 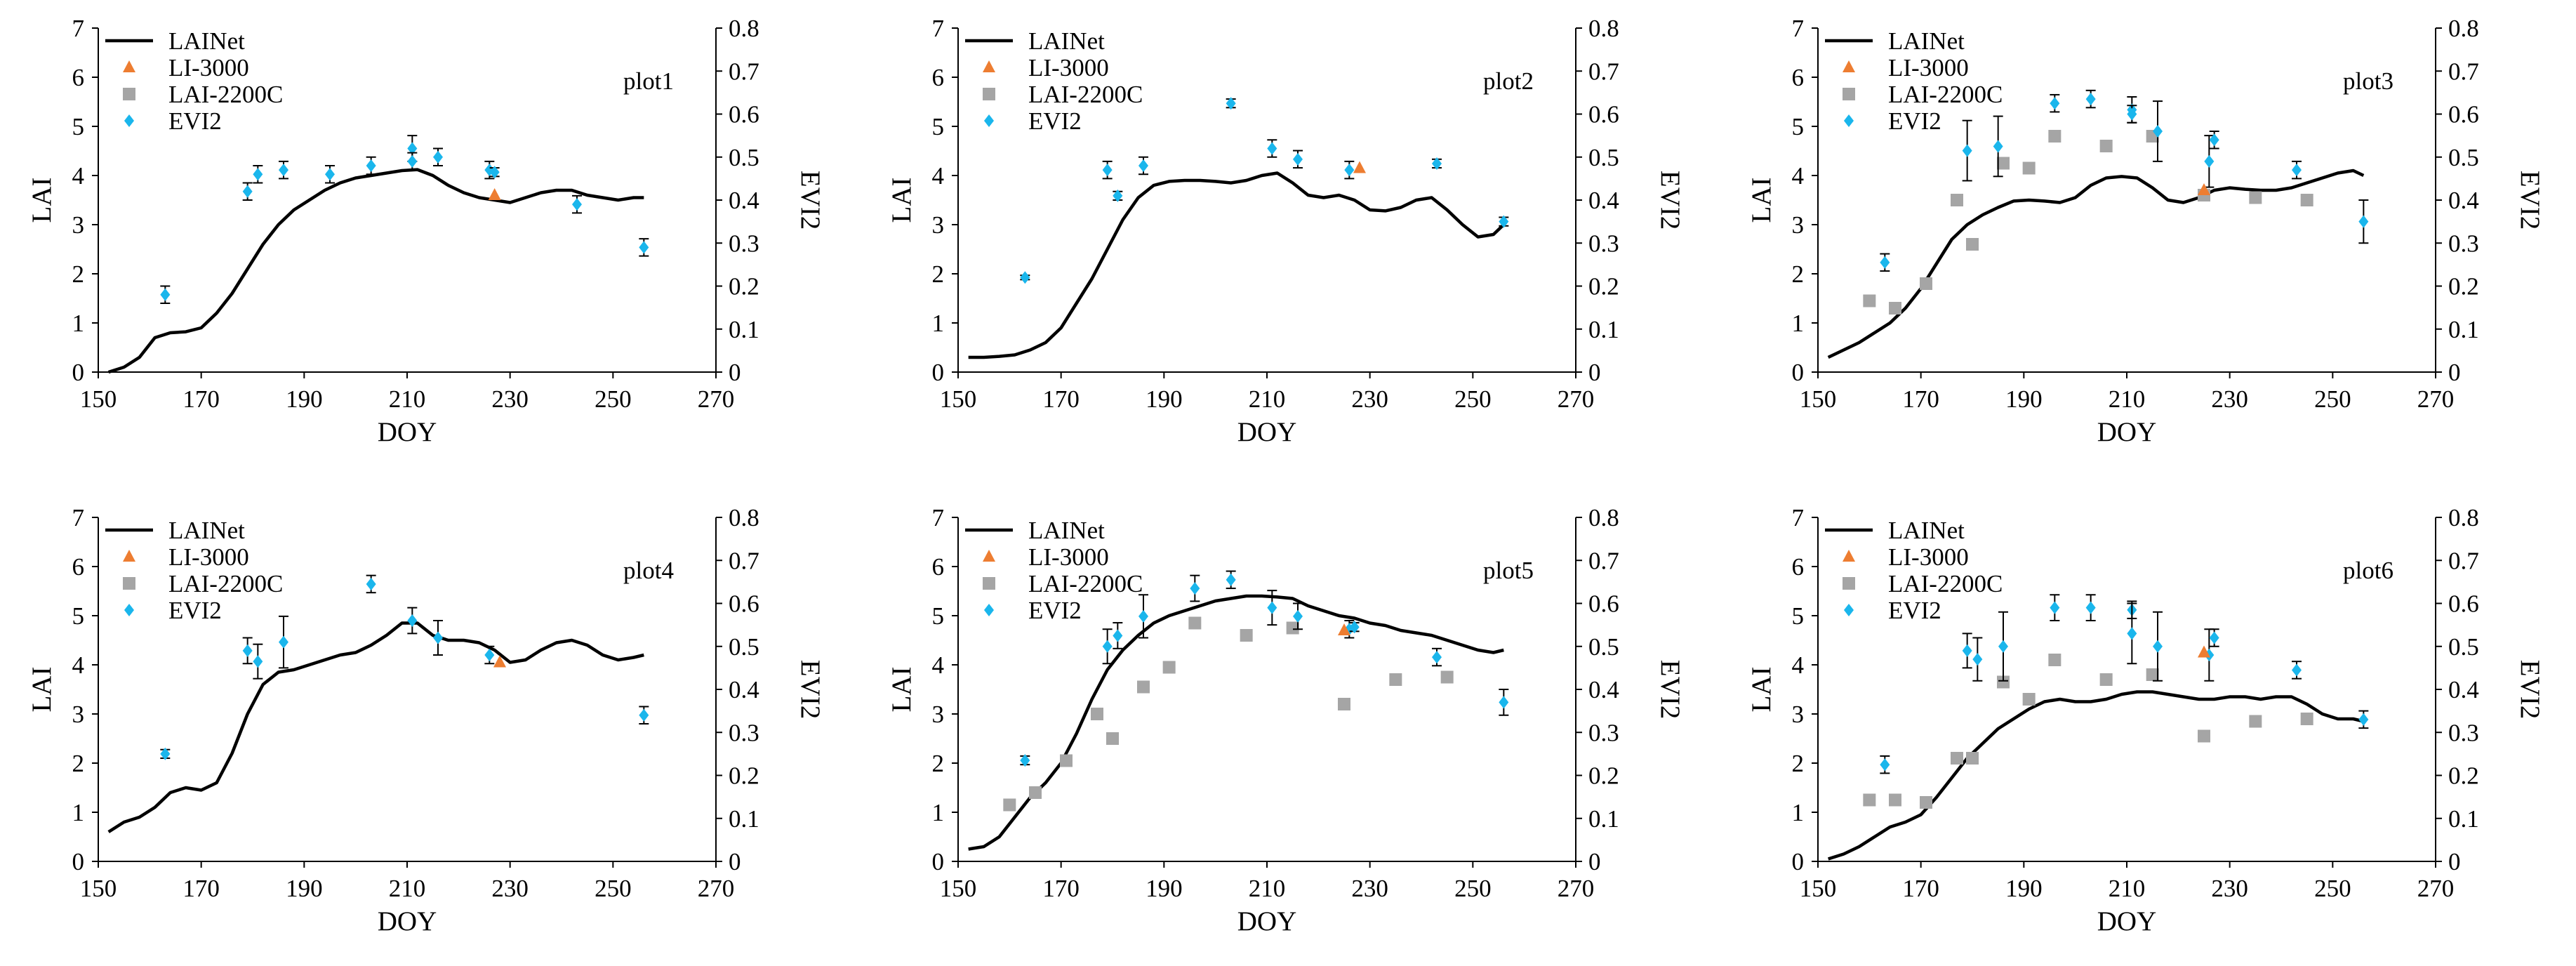 What do you see at coordinates (989, 583) in the screenshot?
I see `legend-lai2200c-swatch` at bounding box center [989, 583].